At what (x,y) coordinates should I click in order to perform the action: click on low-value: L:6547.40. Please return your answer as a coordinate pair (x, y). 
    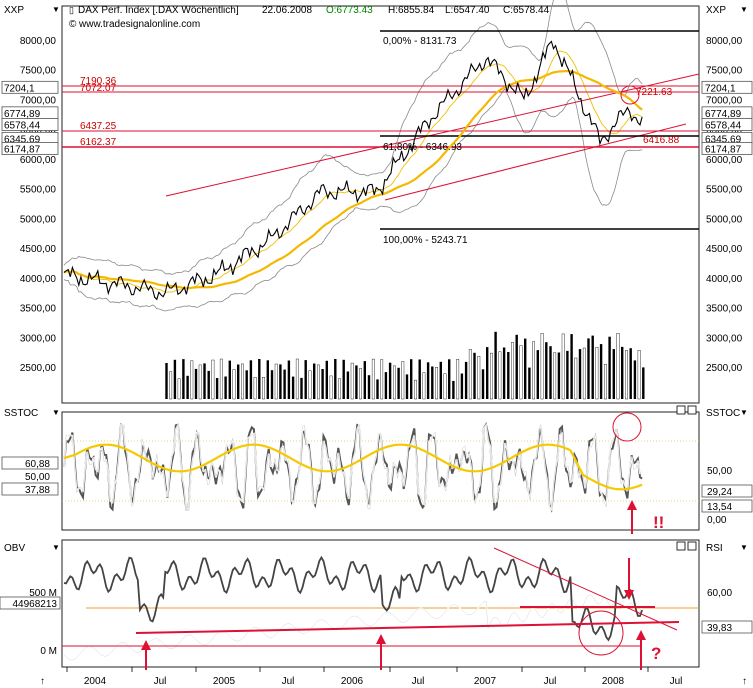
    Looking at the image, I should click on (467, 10).